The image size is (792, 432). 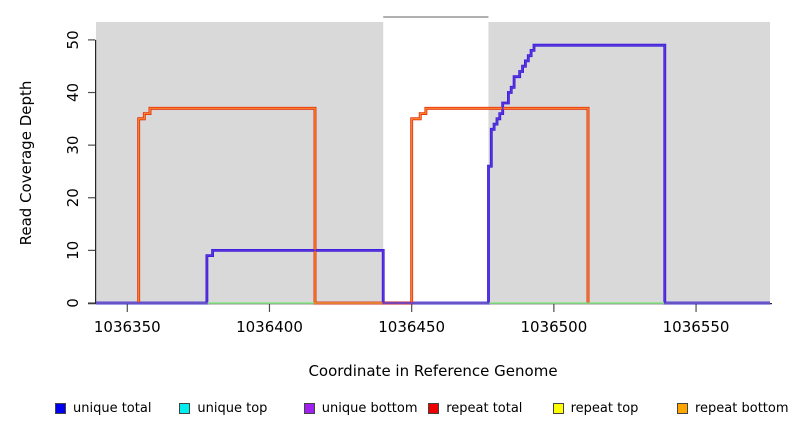 I want to click on legend-item-repeat-total: repeat total, so click(x=475, y=408).